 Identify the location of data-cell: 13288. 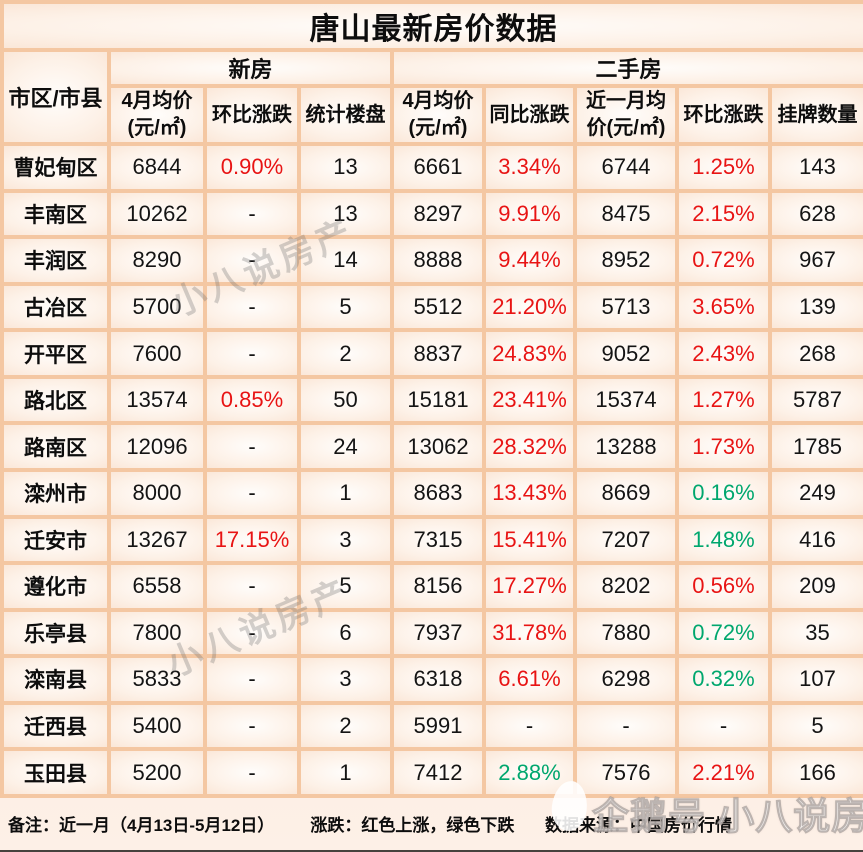
(626, 446).